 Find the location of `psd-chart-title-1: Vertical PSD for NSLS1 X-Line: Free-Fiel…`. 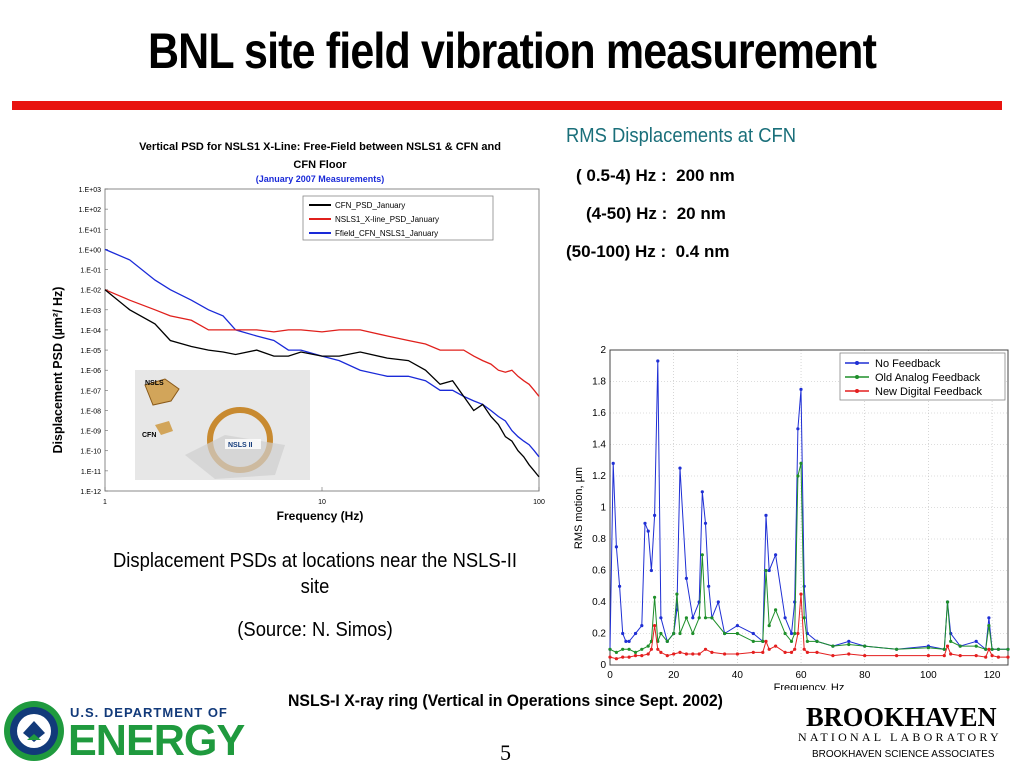

psd-chart-title-1: Vertical PSD for NSLS1 X-Line: Free-Fiel… is located at coordinates (320, 147).